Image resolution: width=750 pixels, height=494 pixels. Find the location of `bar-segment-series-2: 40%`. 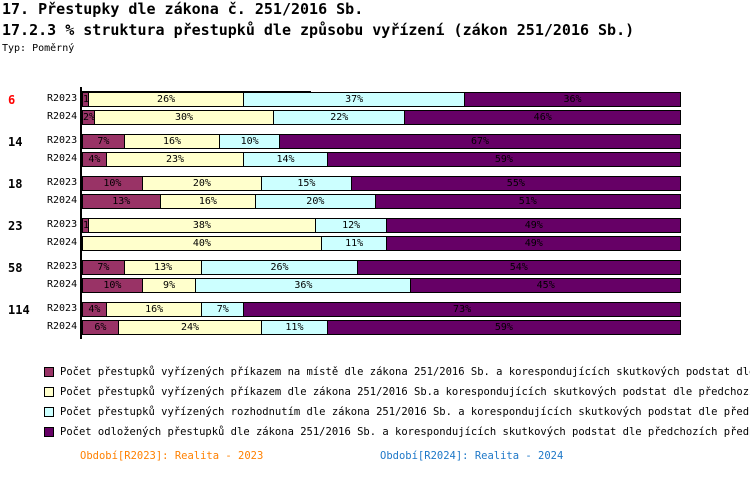

bar-segment-series-2: 40% is located at coordinates (202, 243).